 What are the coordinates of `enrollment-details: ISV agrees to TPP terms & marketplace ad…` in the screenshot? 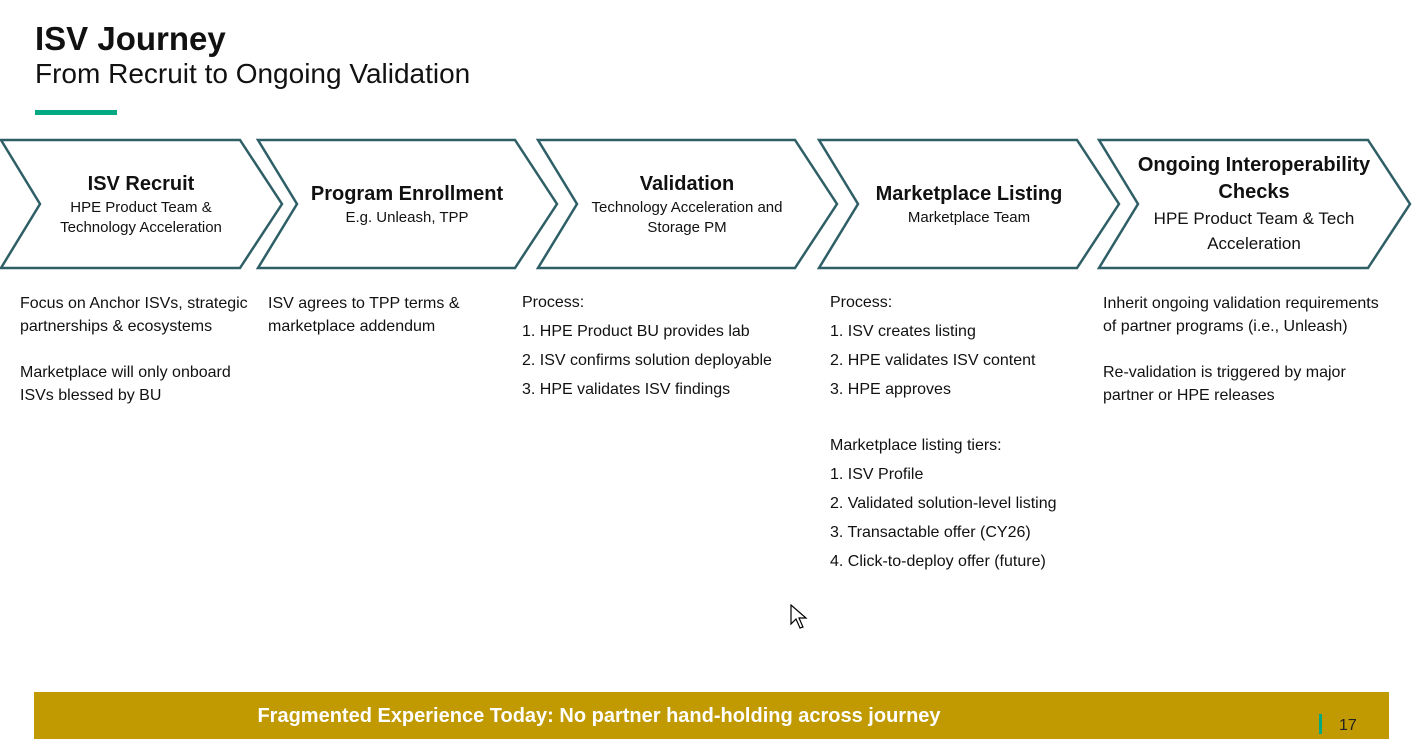 It's located at (383, 326).